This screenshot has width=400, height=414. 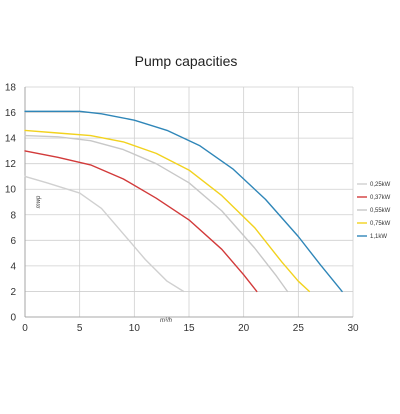 What do you see at coordinates (380, 198) in the screenshot?
I see `legend-label: 0,37kW` at bounding box center [380, 198].